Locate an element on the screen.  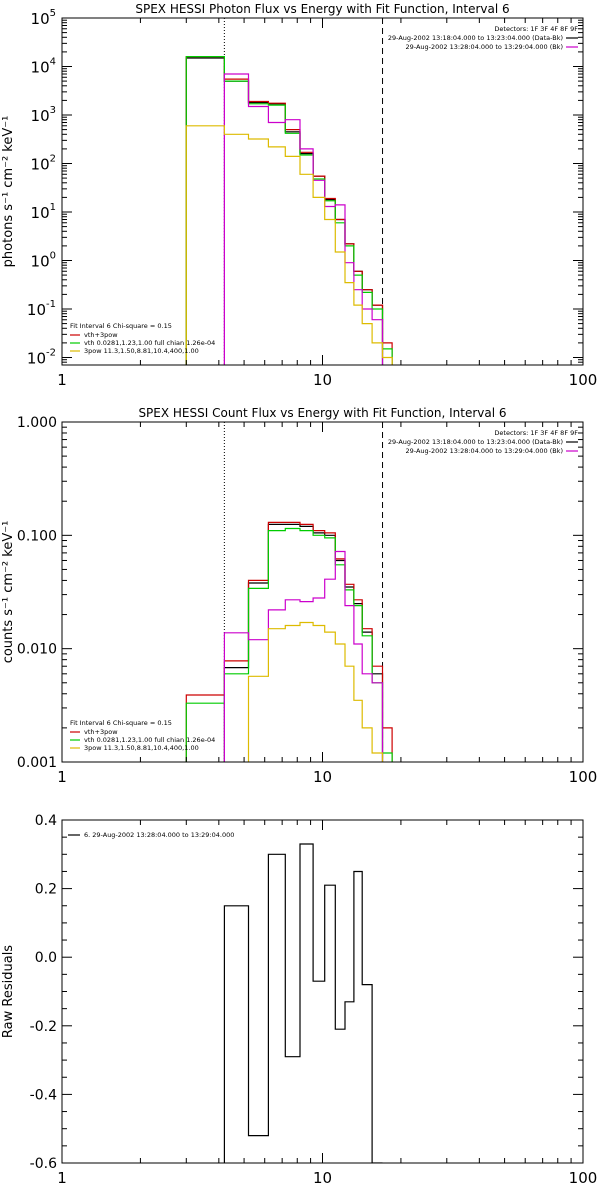
y-tick-exponent: -1 is located at coordinates (51, 304).